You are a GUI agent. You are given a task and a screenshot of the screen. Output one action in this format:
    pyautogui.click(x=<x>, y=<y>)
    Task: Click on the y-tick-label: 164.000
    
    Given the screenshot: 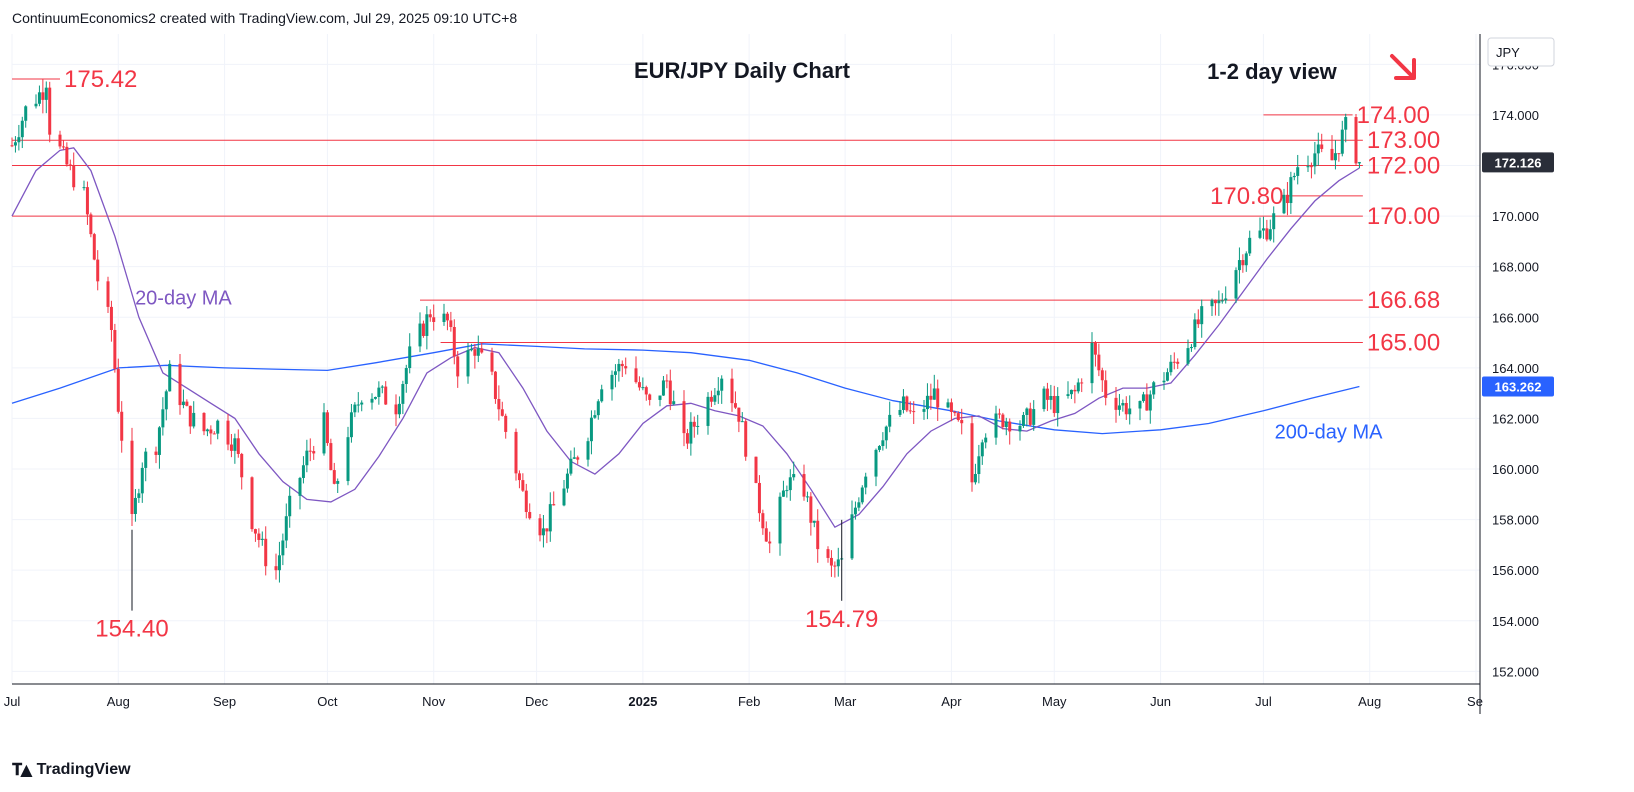 What is the action you would take?
    pyautogui.click(x=1515, y=368)
    